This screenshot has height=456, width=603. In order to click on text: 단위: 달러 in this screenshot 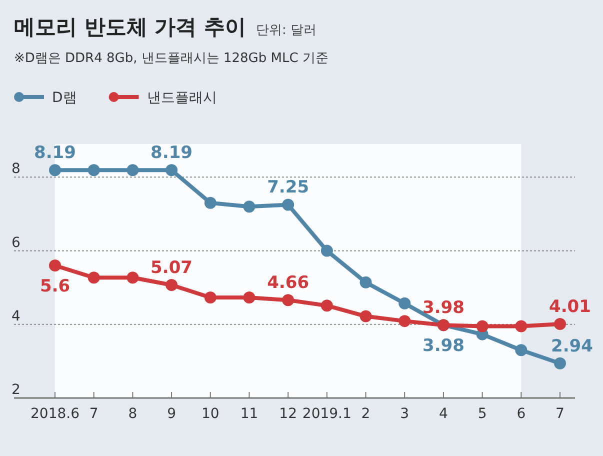, I will do `click(286, 30)`.